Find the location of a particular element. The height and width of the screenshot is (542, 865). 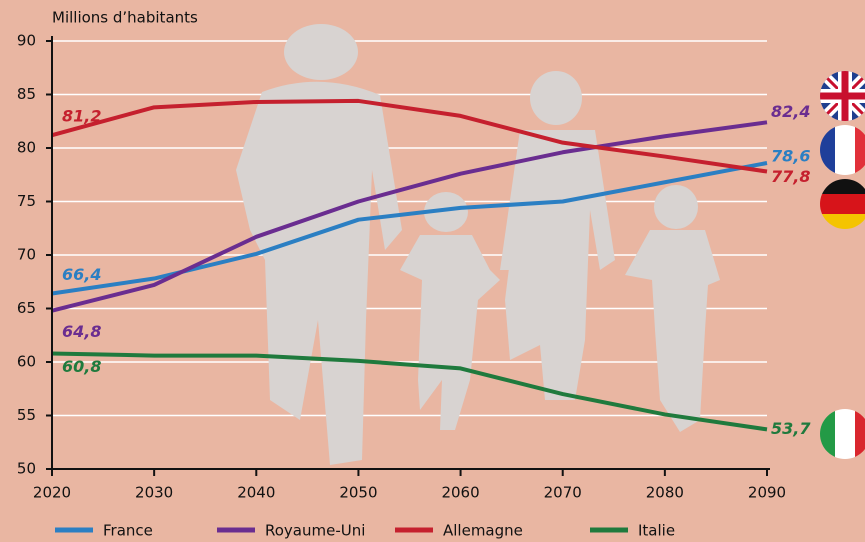

y-tick-label: 70 is located at coordinates (26, 255).